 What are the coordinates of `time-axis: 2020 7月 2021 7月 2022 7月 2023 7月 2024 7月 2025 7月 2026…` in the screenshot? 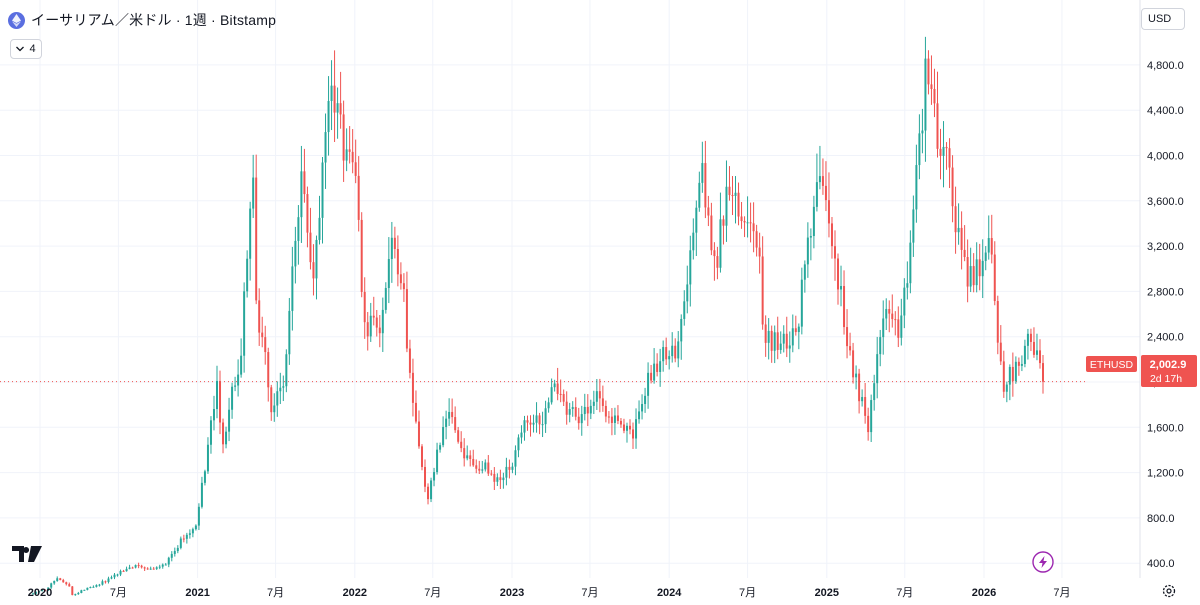 It's located at (549, 593).